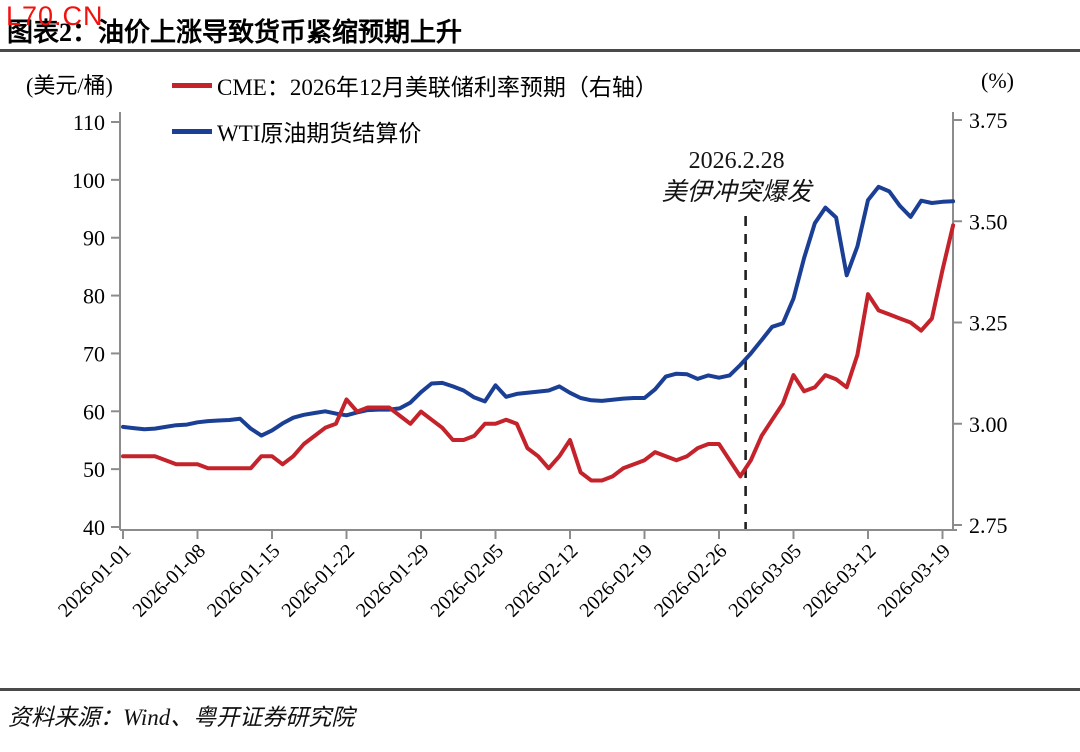 The width and height of the screenshot is (1080, 752). I want to click on event-annotation-date: 2026.2.28, so click(737, 161).